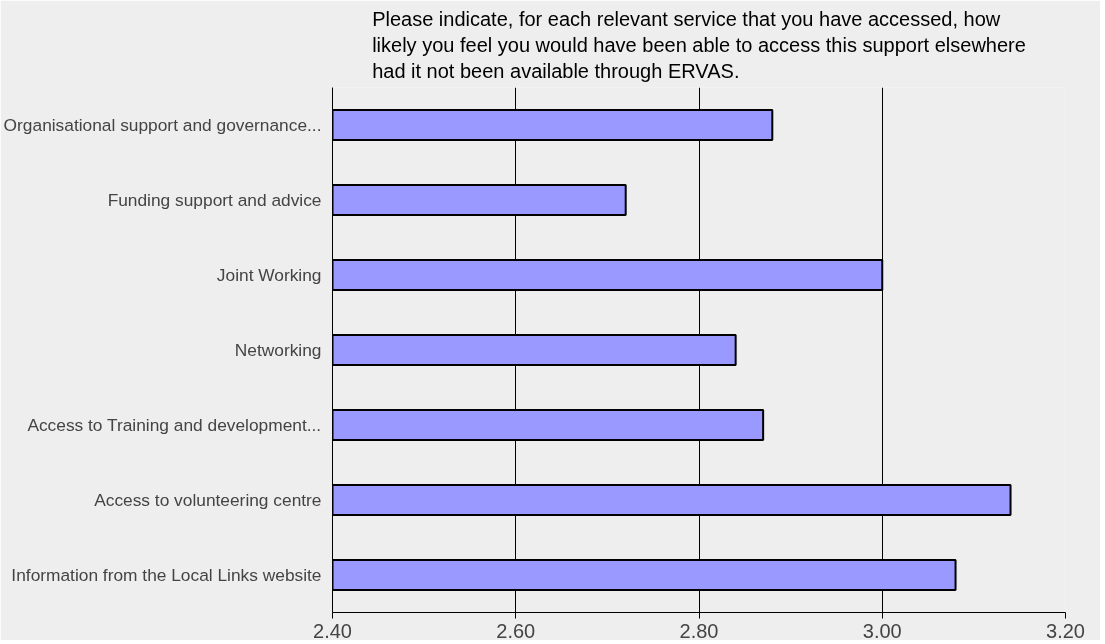 The image size is (1105, 644). I want to click on x-tick-label: 3.00, so click(882, 630).